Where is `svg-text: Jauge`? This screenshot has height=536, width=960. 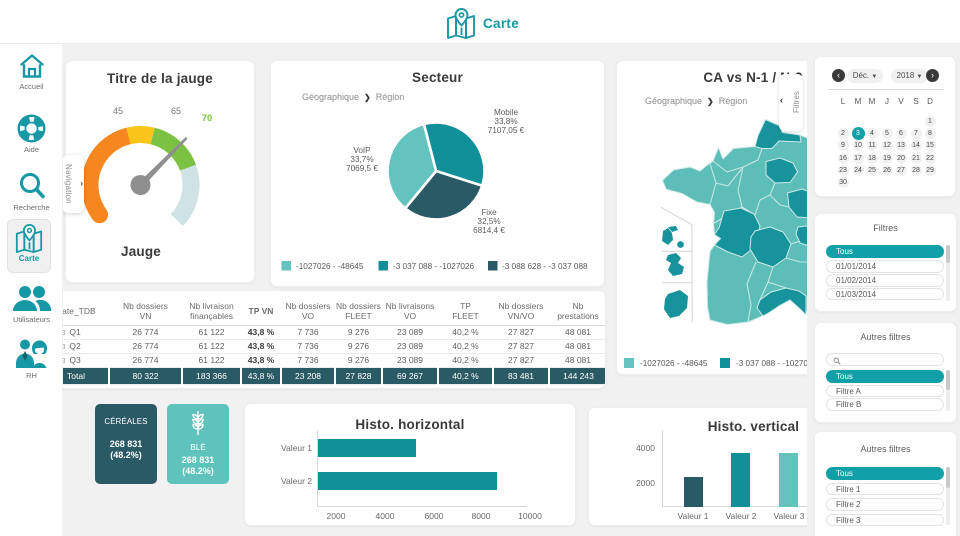
svg-text: Jauge is located at coordinates (141, 251).